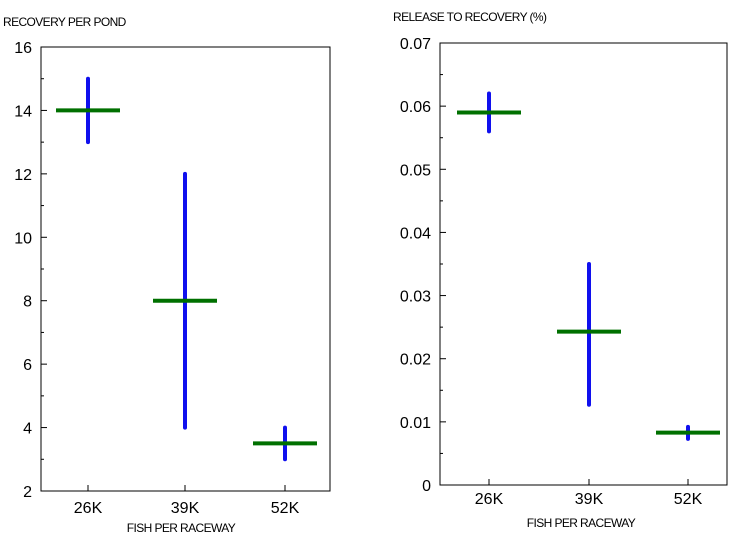 The image size is (729, 539). What do you see at coordinates (415, 233) in the screenshot?
I see `y-tick-label: 0.04` at bounding box center [415, 233].